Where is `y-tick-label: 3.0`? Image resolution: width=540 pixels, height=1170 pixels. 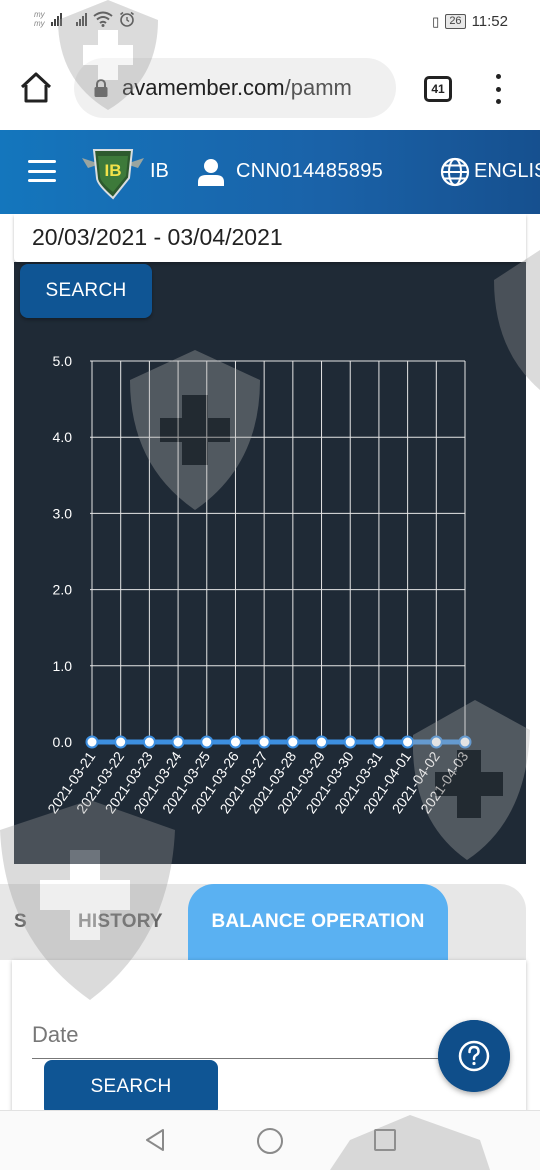 y-tick-label: 3.0 is located at coordinates (63, 513).